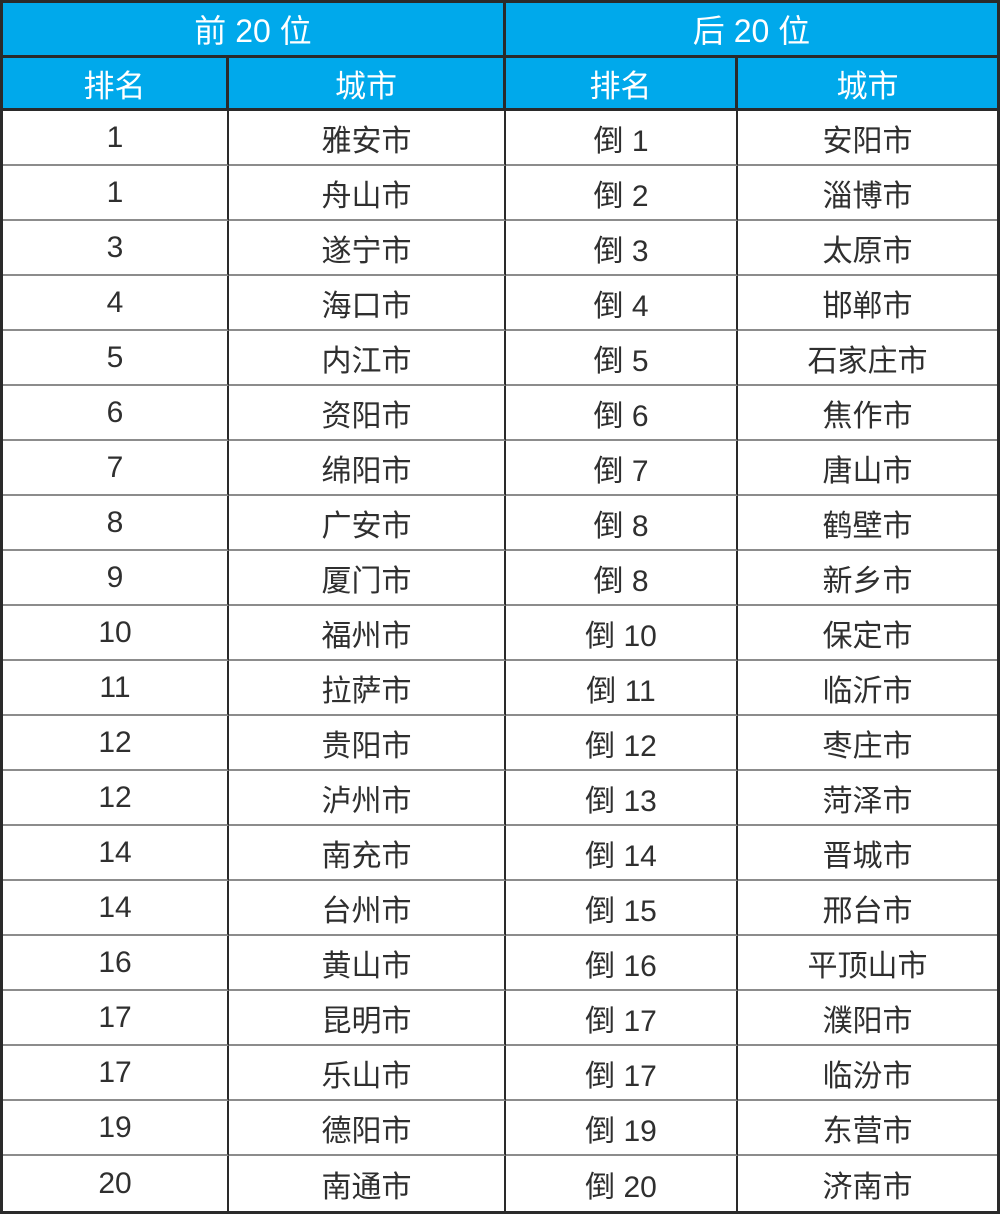 The width and height of the screenshot is (1000, 1221). I want to click on rank-cell-right: 倒 15, so click(622, 908).